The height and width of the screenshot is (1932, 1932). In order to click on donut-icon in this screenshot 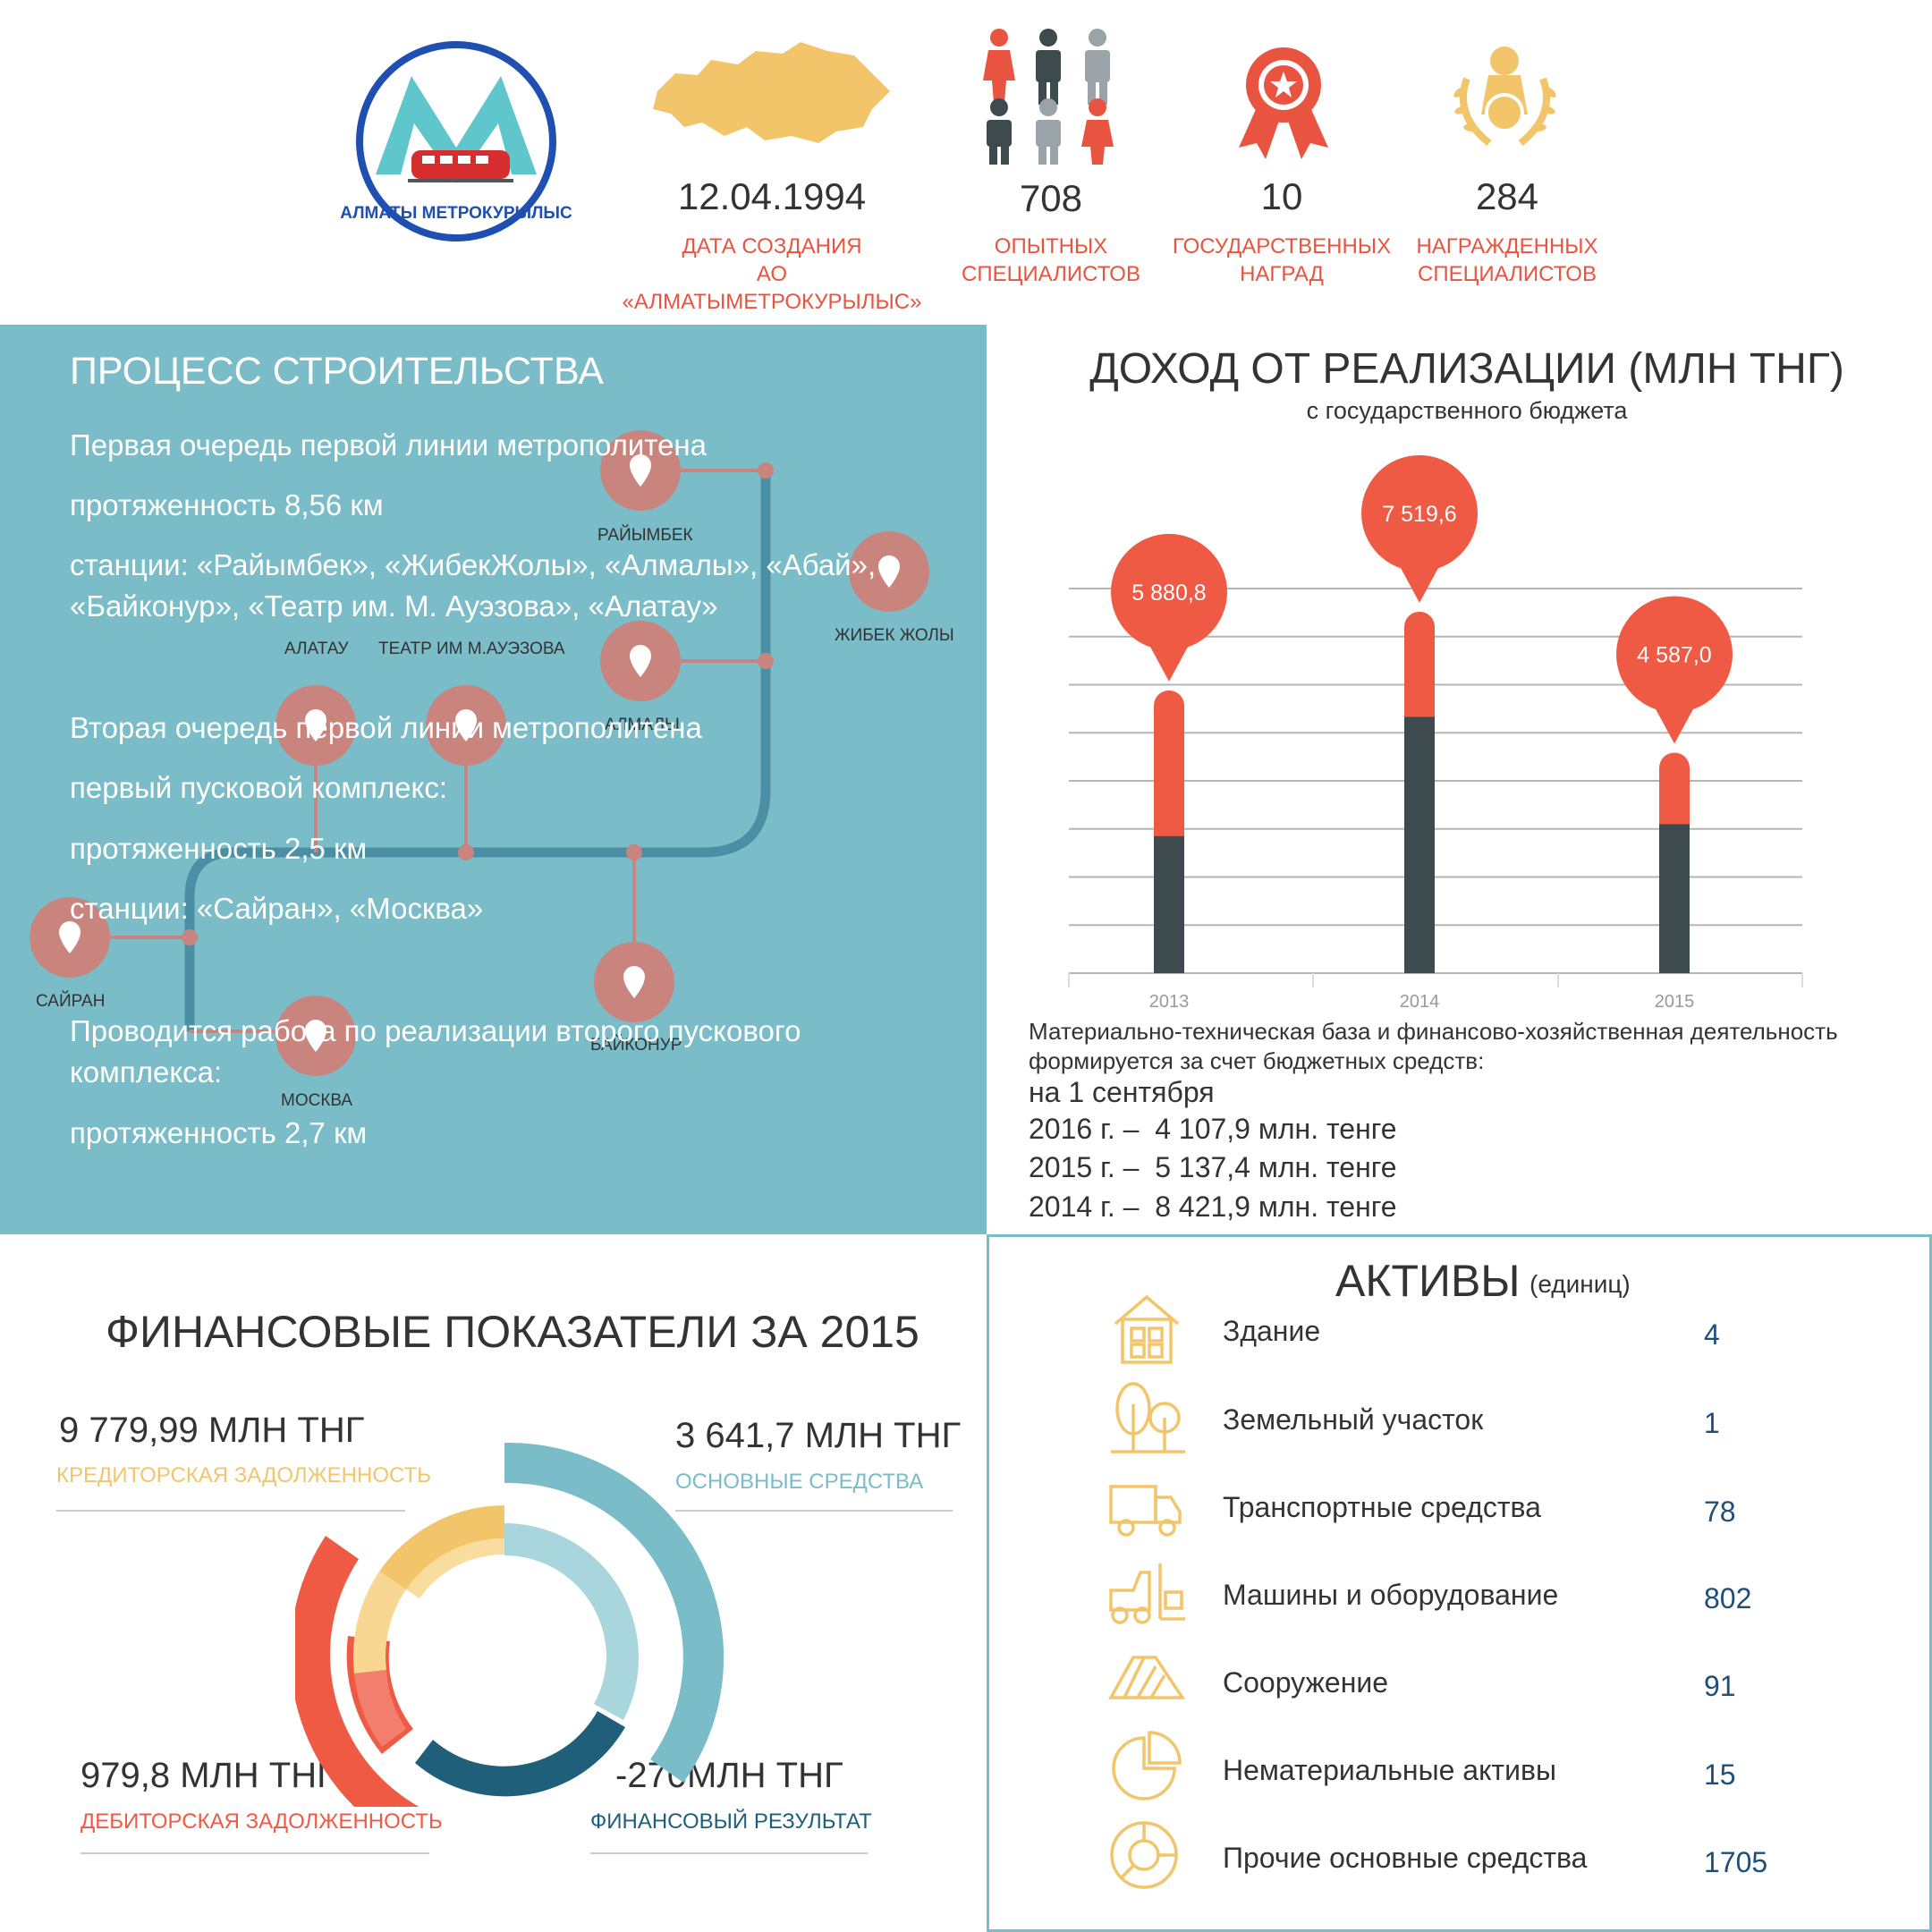, I will do `click(1144, 1855)`.